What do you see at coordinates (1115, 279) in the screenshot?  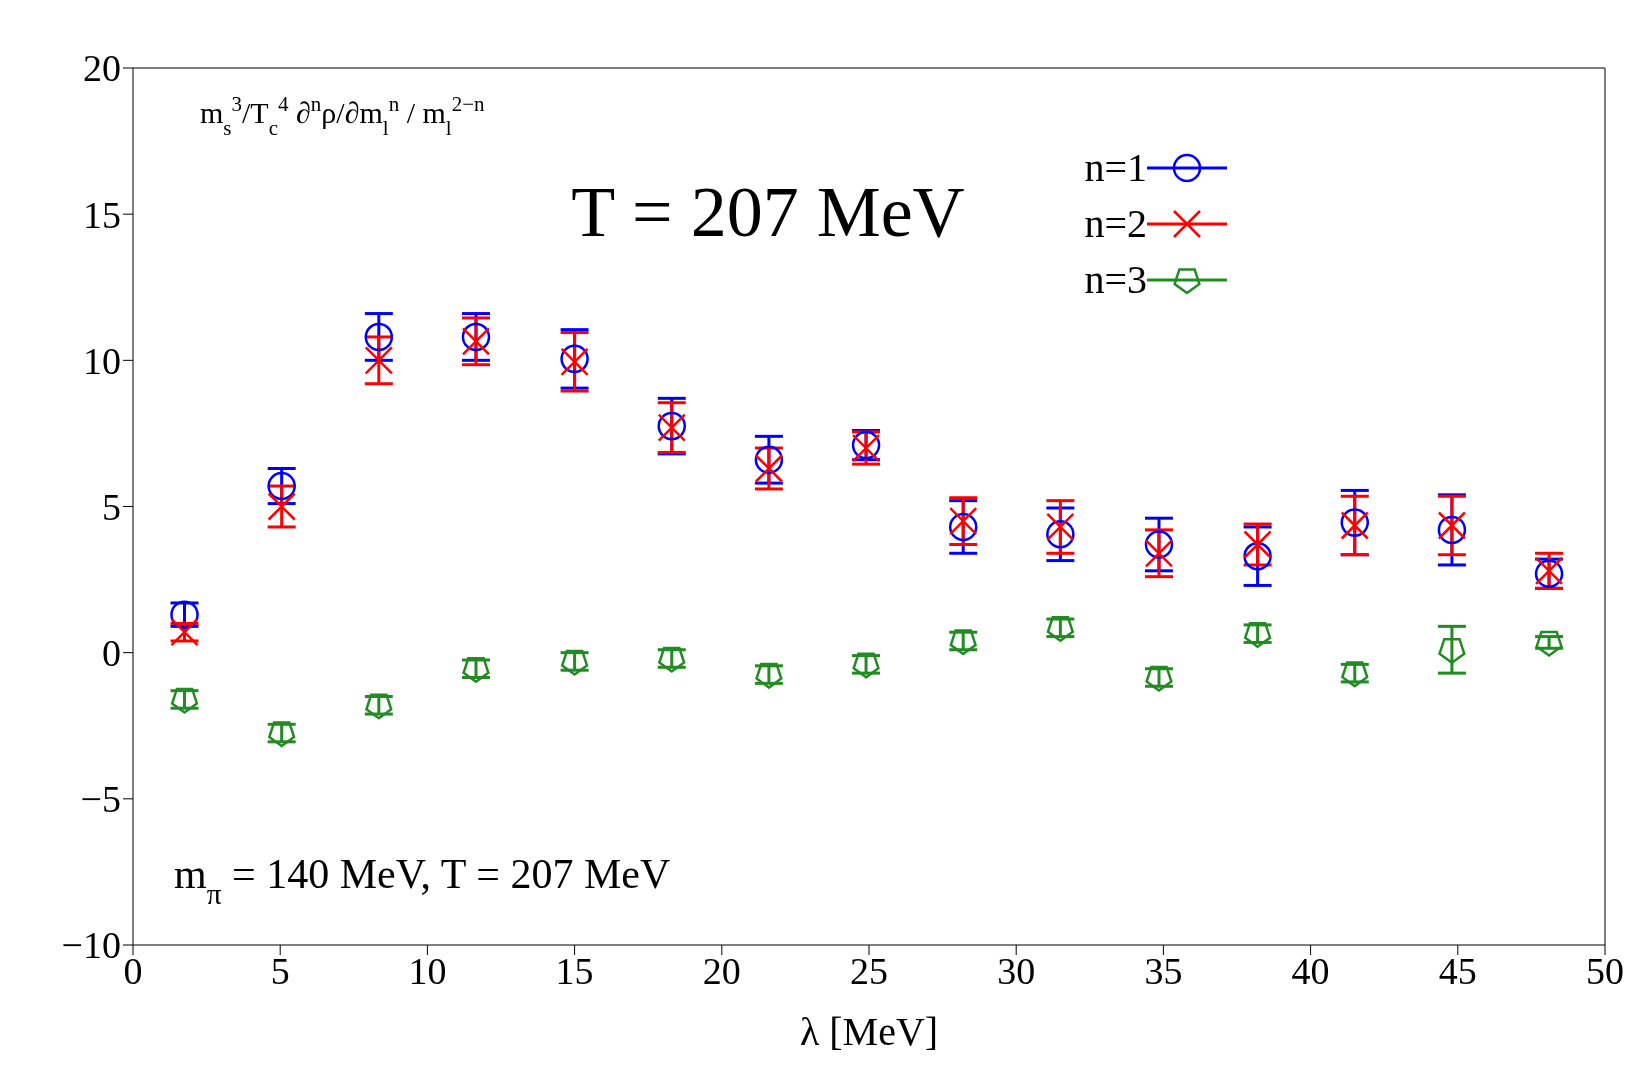 I see `legend-label: n=3` at bounding box center [1115, 279].